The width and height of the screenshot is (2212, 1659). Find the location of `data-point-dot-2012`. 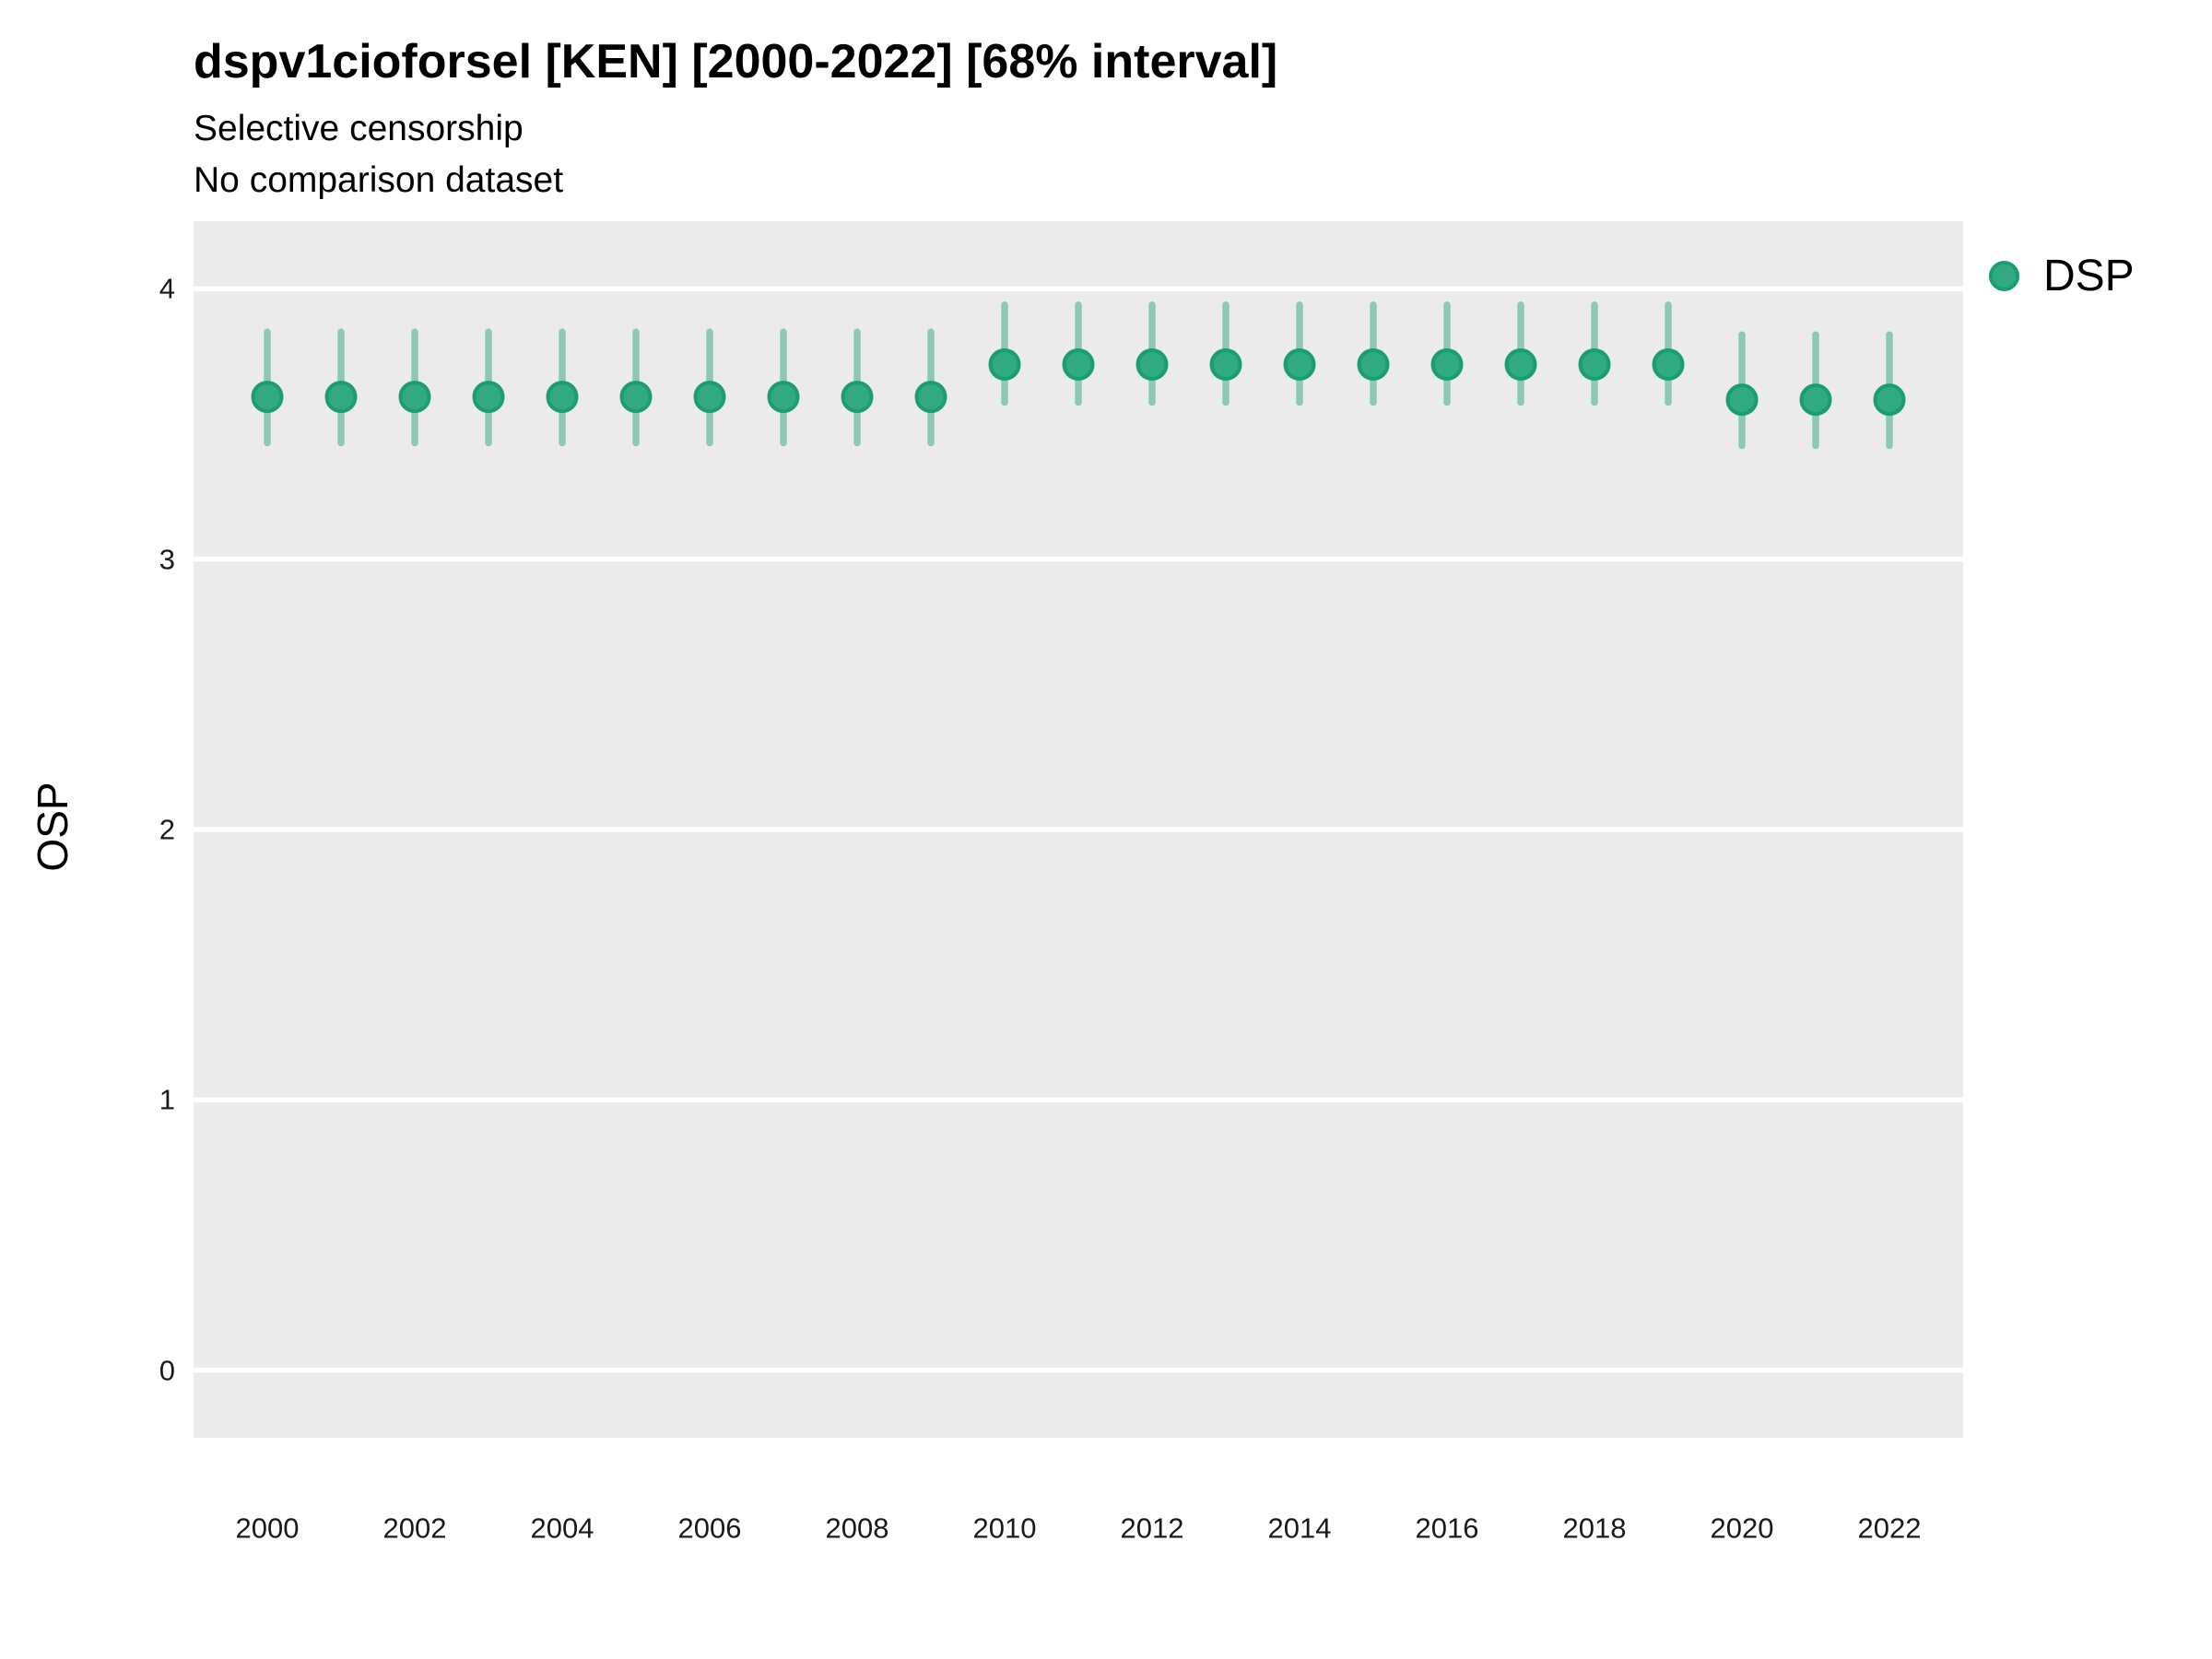

data-point-dot-2012 is located at coordinates (1152, 364).